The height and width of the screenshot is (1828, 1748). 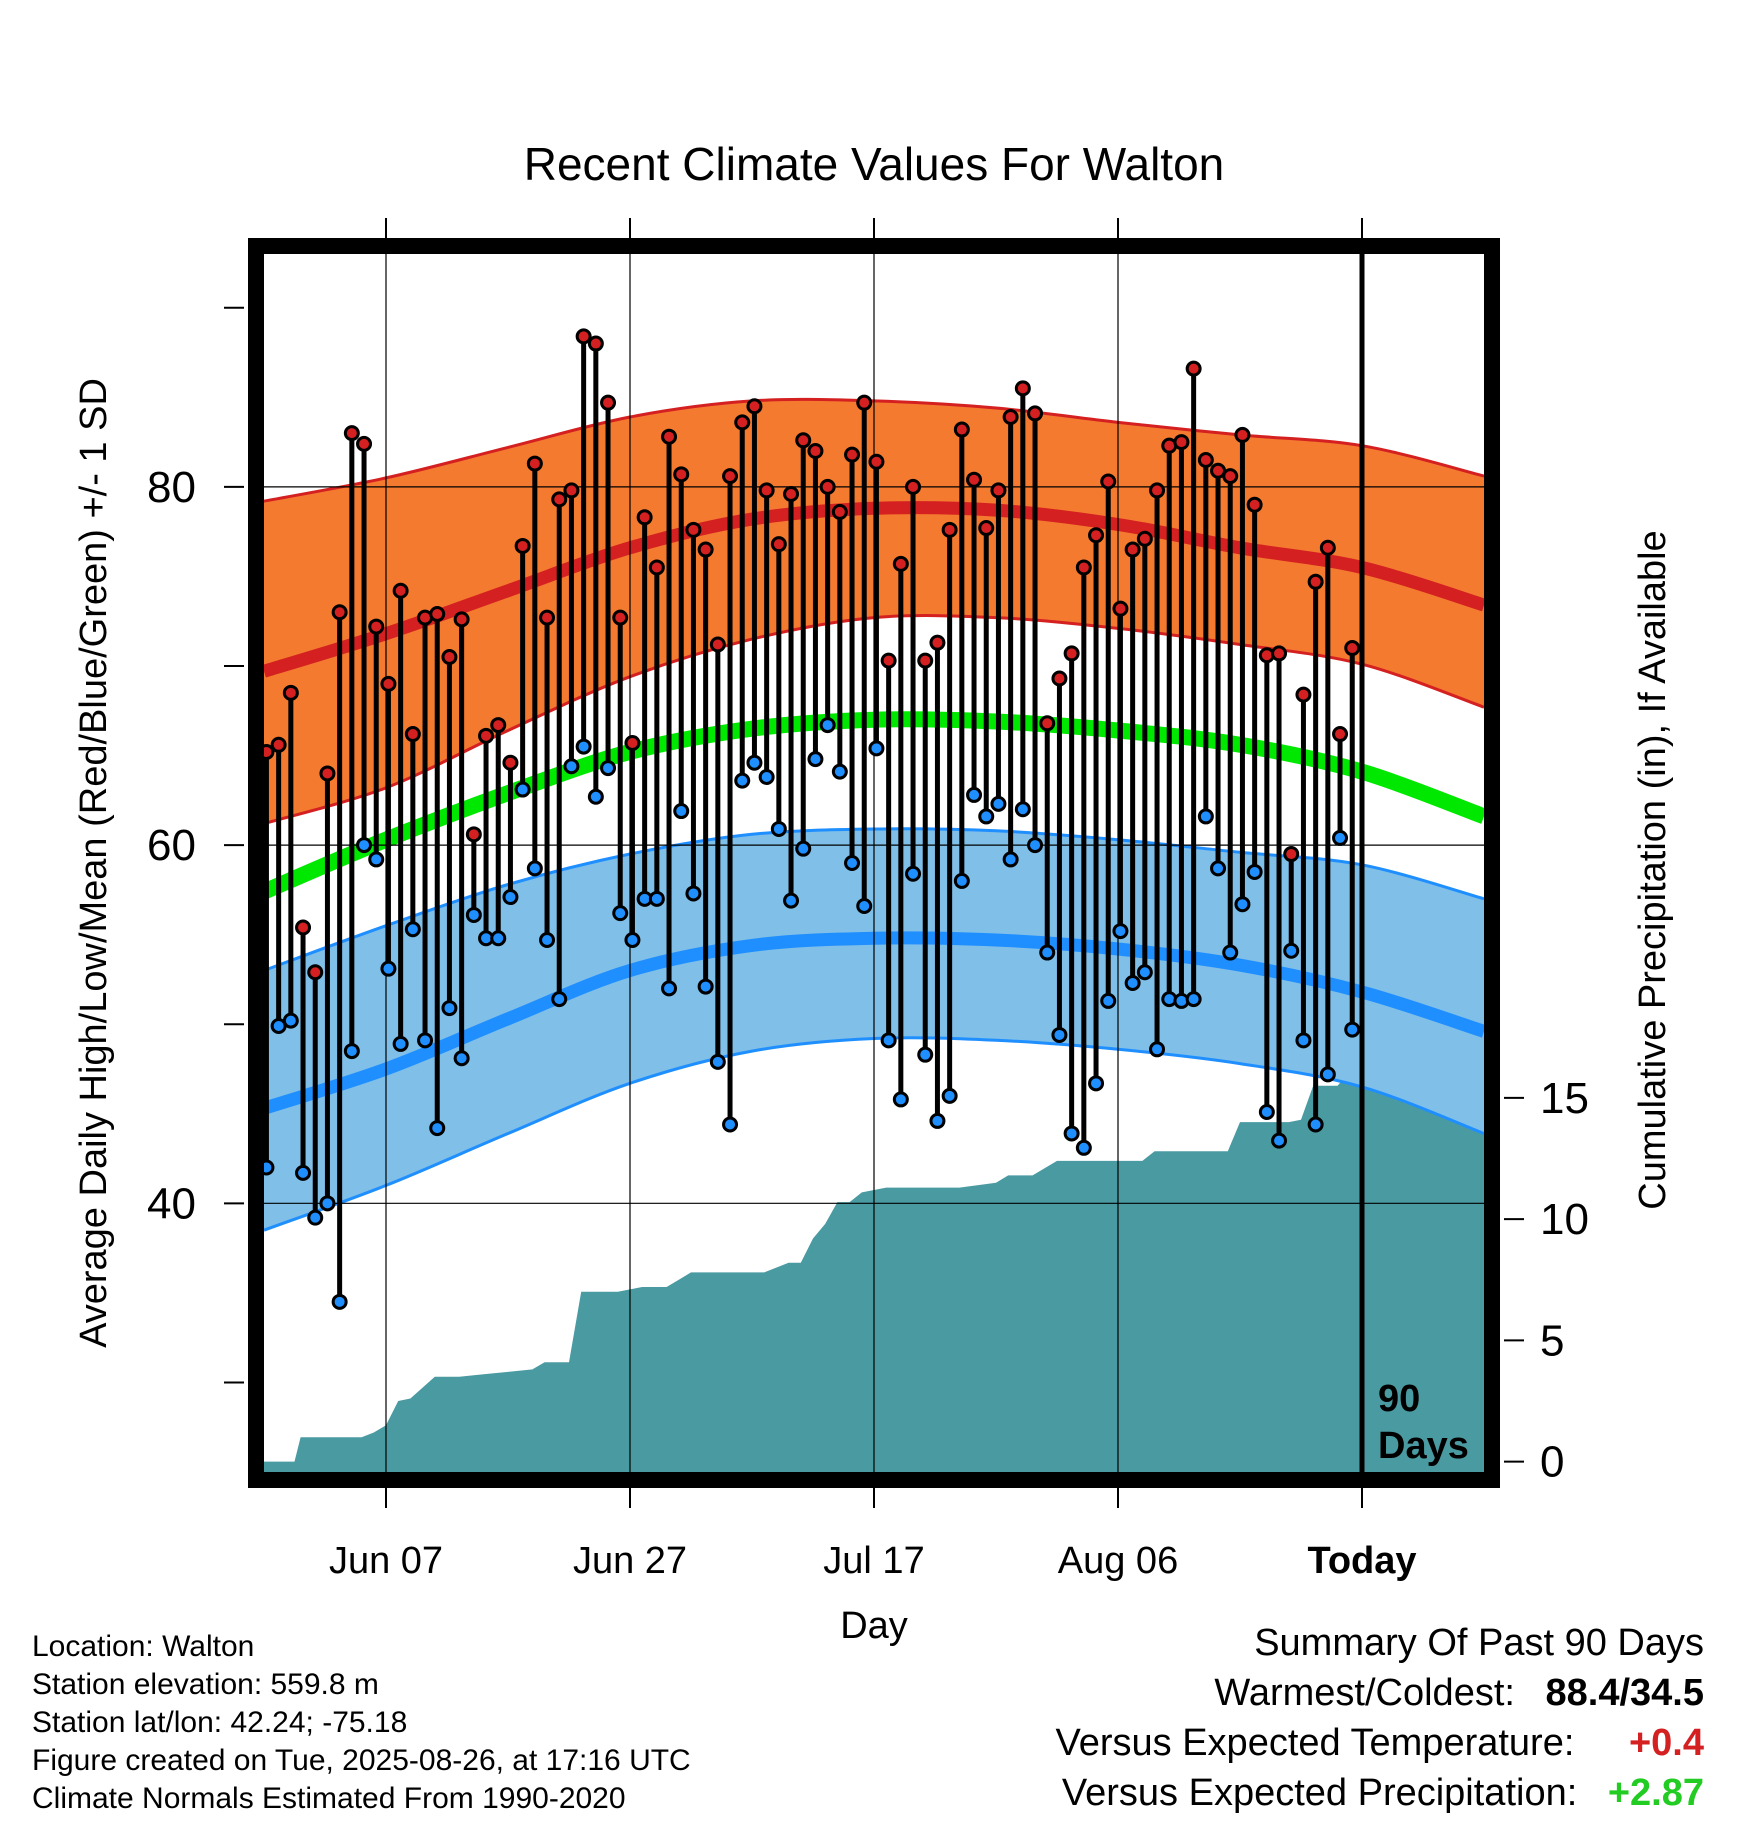 I want to click on summary-precip-value: +2.87, so click(x=1655, y=1793).